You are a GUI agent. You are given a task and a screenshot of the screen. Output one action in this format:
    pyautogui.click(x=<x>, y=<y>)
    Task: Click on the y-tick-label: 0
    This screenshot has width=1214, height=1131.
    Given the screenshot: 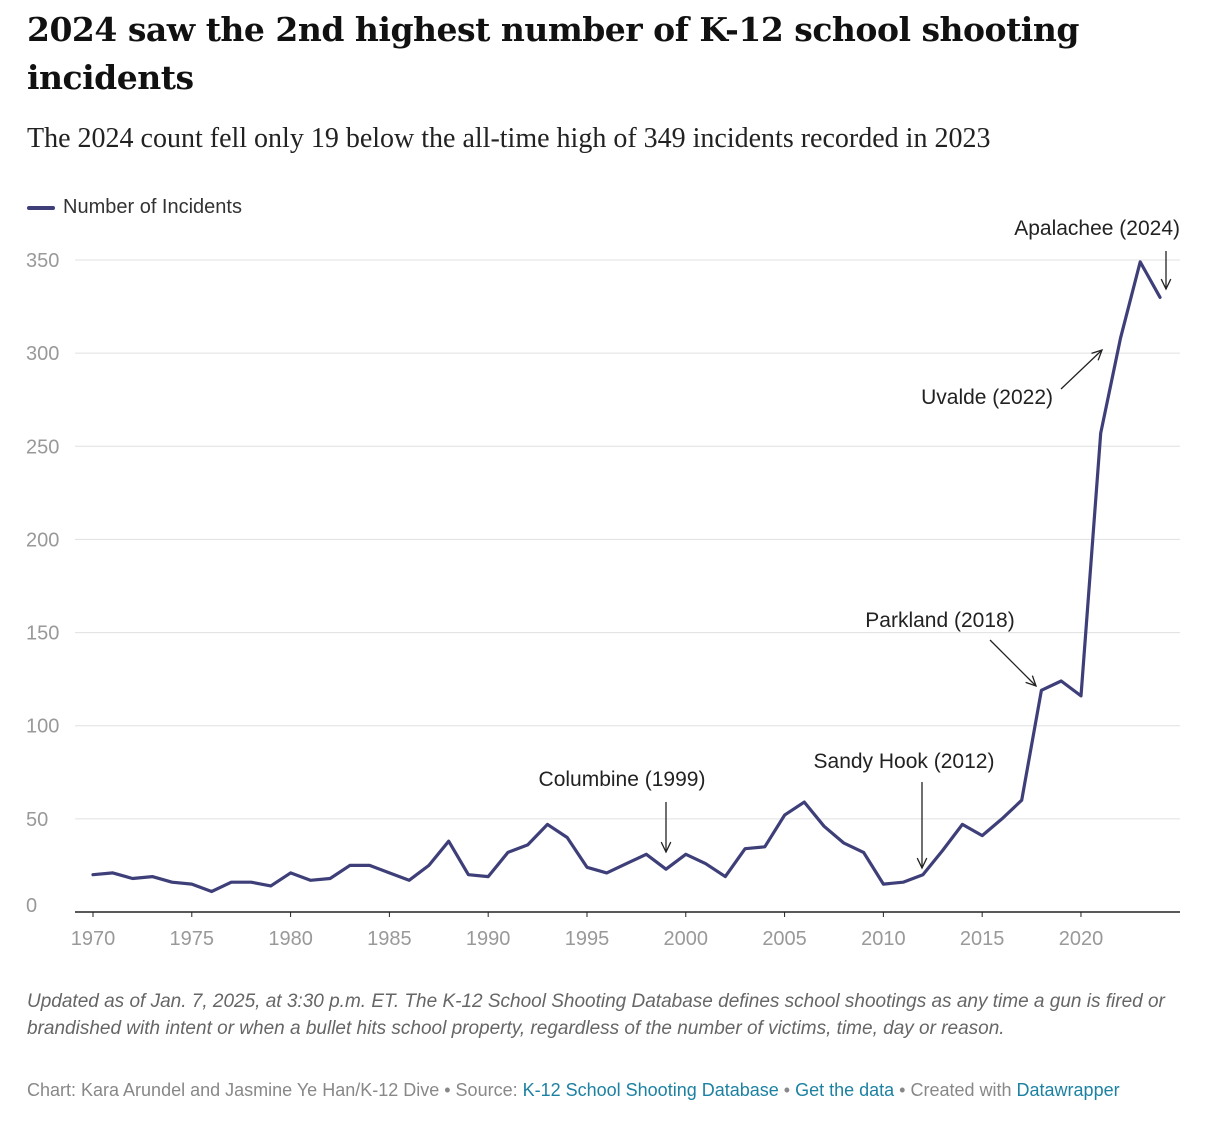 What is the action you would take?
    pyautogui.click(x=31, y=906)
    